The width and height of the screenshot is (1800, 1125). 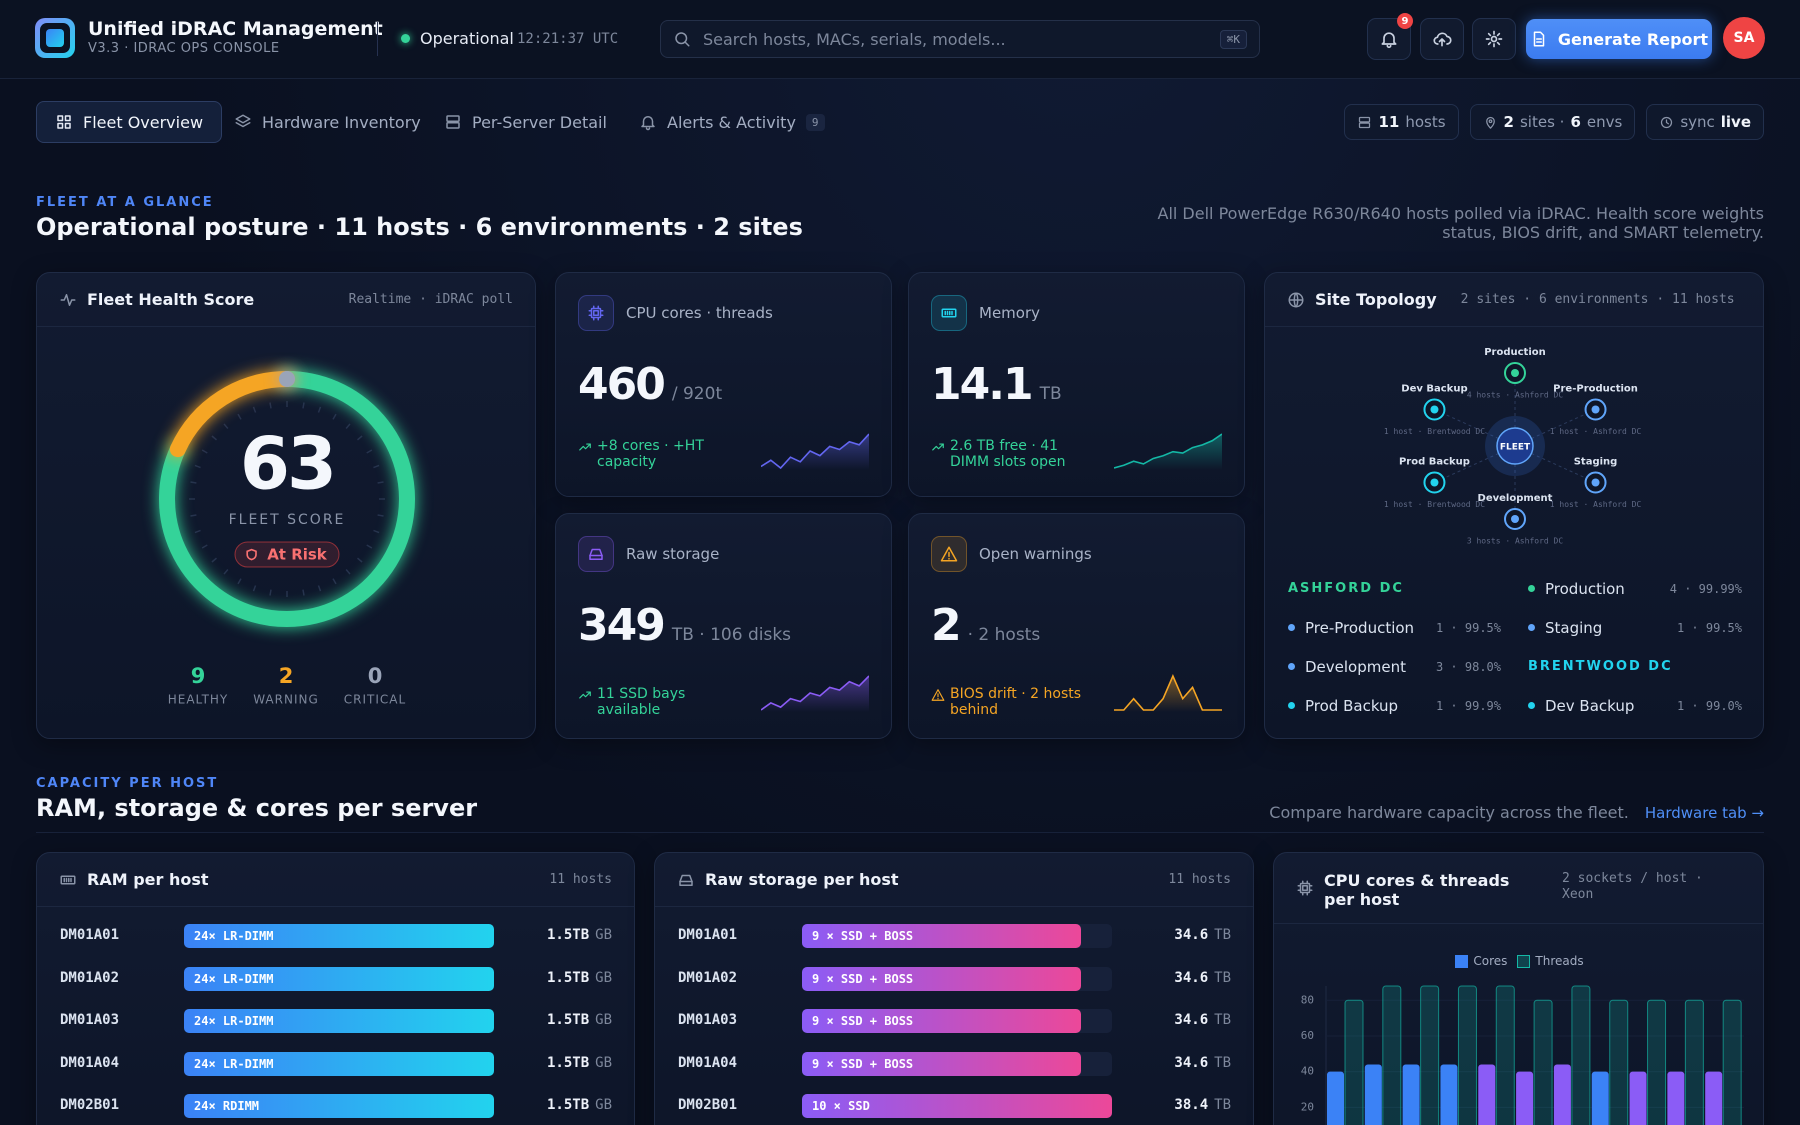 What do you see at coordinates (1016, 702) in the screenshot?
I see `kpi-note-text: BIOS drift · 2 hosts behind` at bounding box center [1016, 702].